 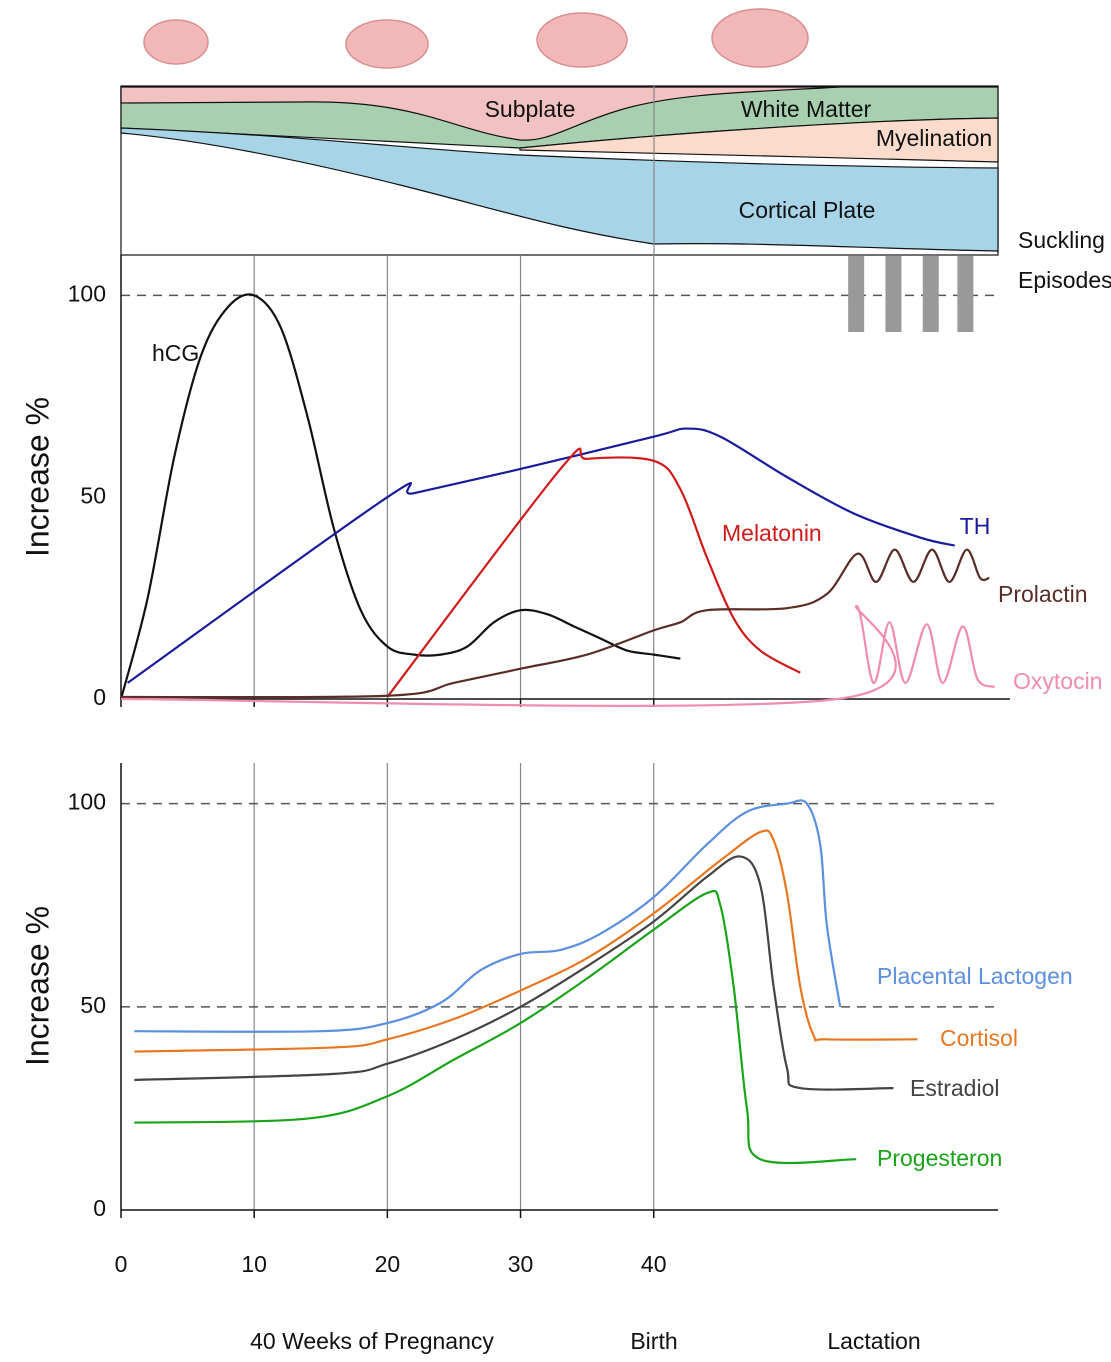 What do you see at coordinates (480, 113) in the screenshot?
I see `subplate-layer` at bounding box center [480, 113].